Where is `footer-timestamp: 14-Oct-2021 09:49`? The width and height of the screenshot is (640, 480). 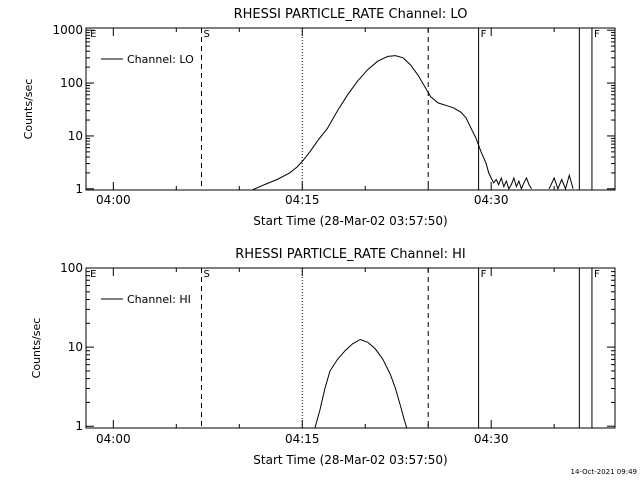 footer-timestamp: 14-Oct-2021 09:49 is located at coordinates (604, 472).